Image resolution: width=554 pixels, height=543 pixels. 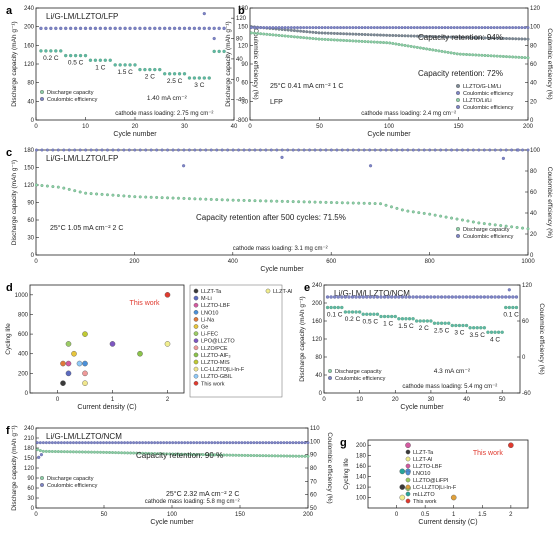 What do you see at coordinates (453, 497) in the screenshot?
I see `point-LC-LLZTO|Li-In-F` at bounding box center [453, 497].